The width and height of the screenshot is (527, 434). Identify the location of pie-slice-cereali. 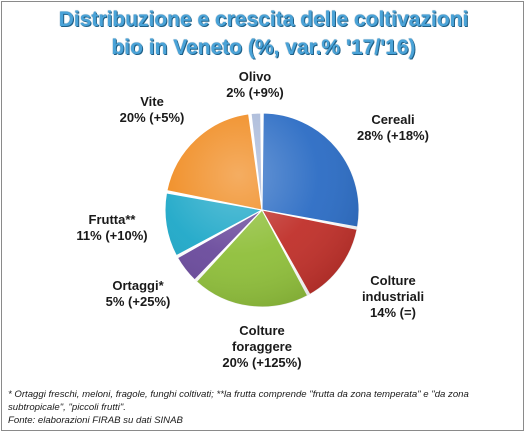
(310, 170).